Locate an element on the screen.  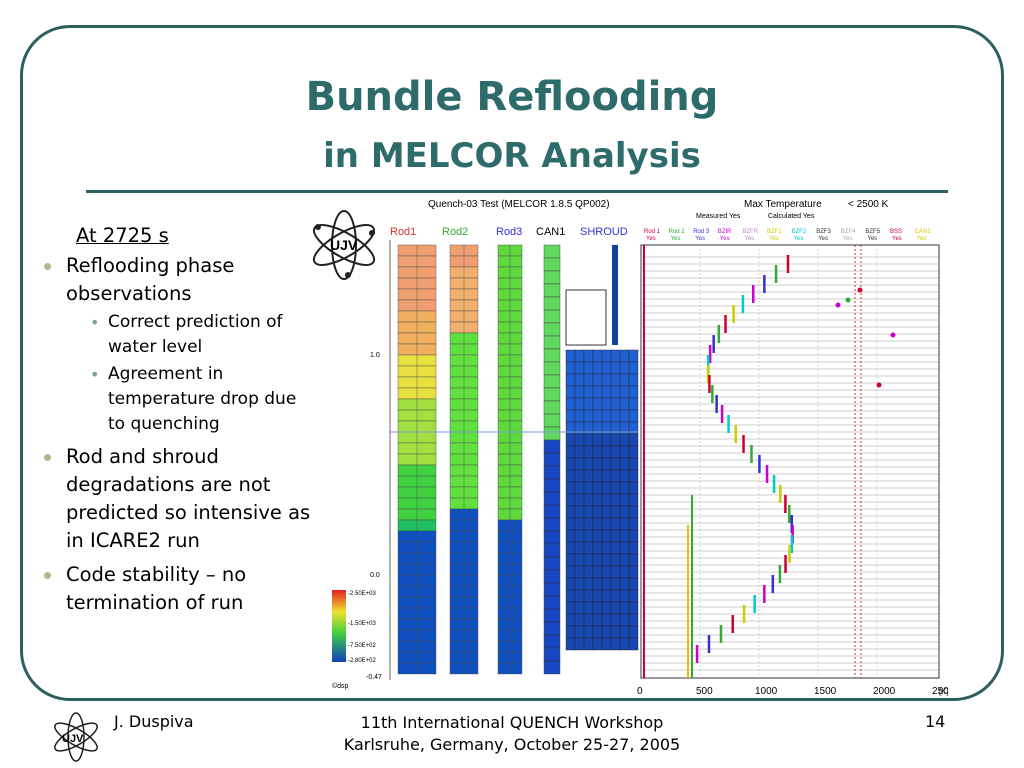
legend-entry: BZF5 is located at coordinates (872, 232).